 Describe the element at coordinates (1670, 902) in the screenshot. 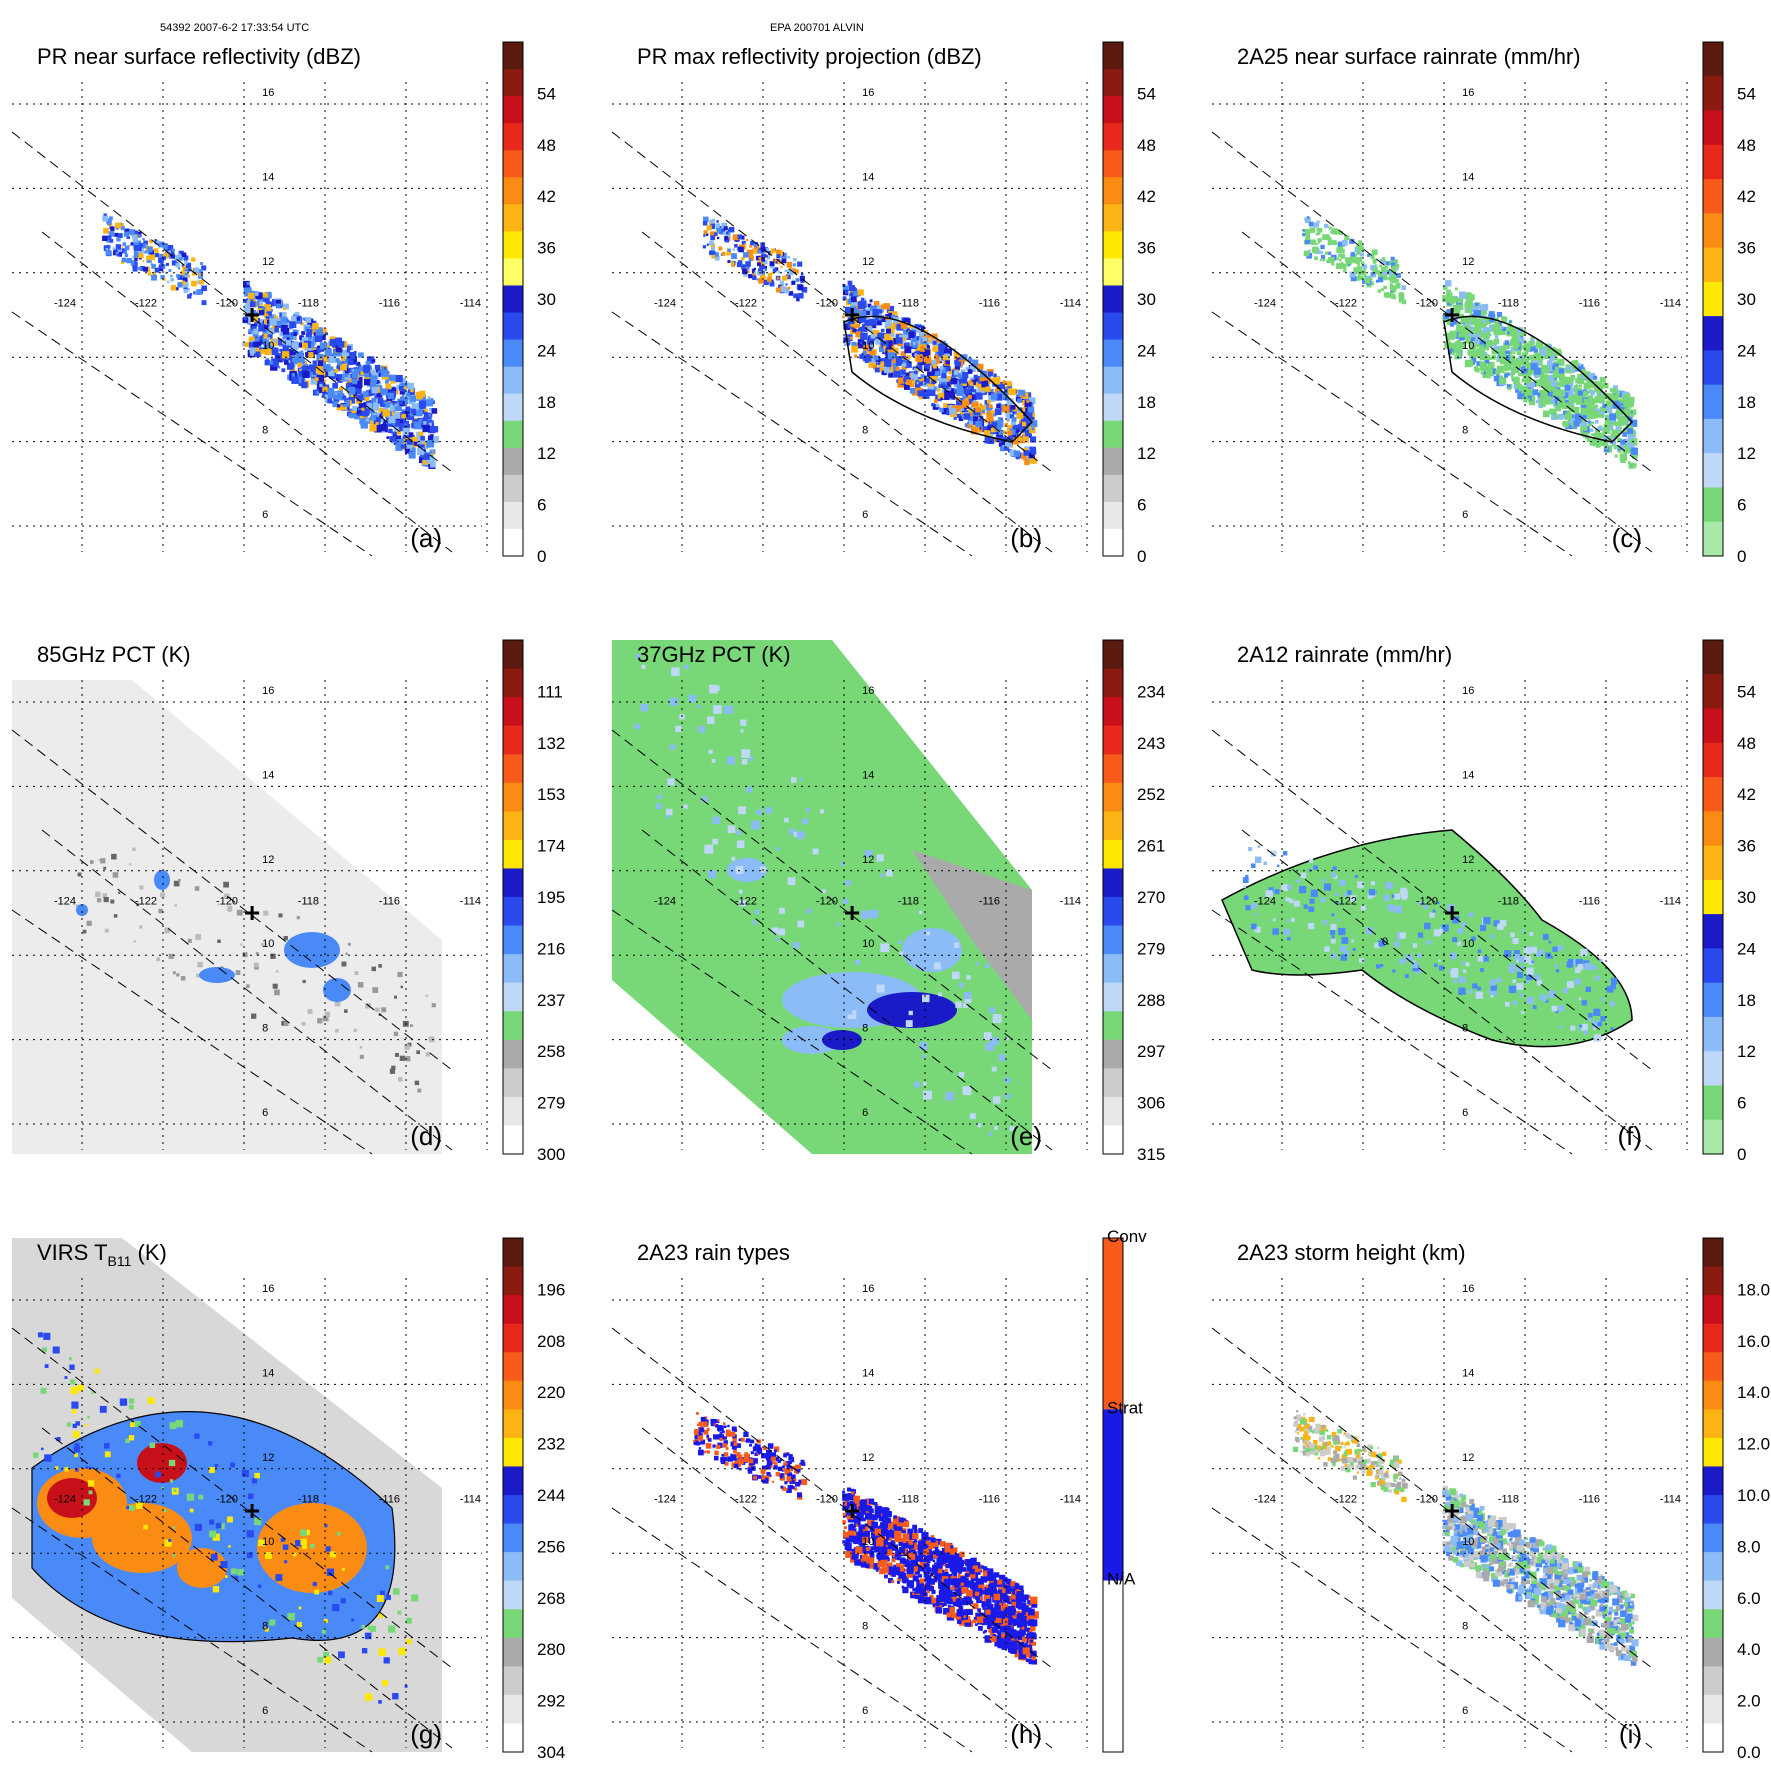

I see `lon-tick-label: -114` at that location.